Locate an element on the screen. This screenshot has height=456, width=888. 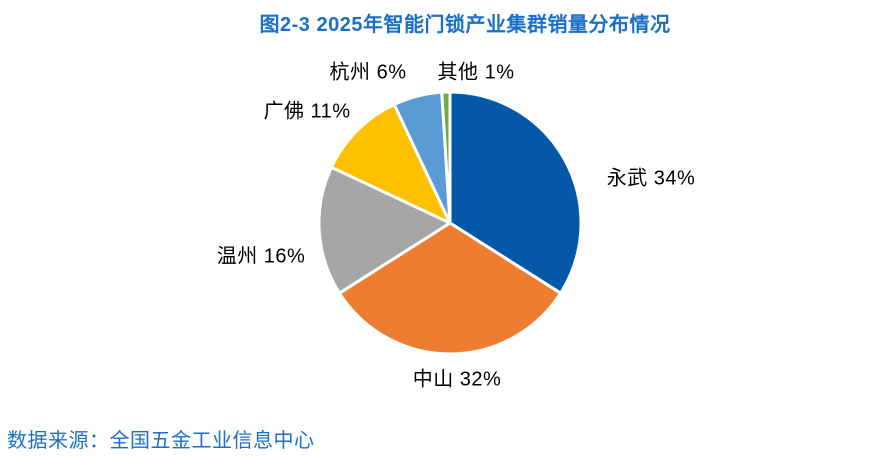
chart-title: 图2-3 2025年智能门锁产业集群销量分布情况 is located at coordinates (465, 25).